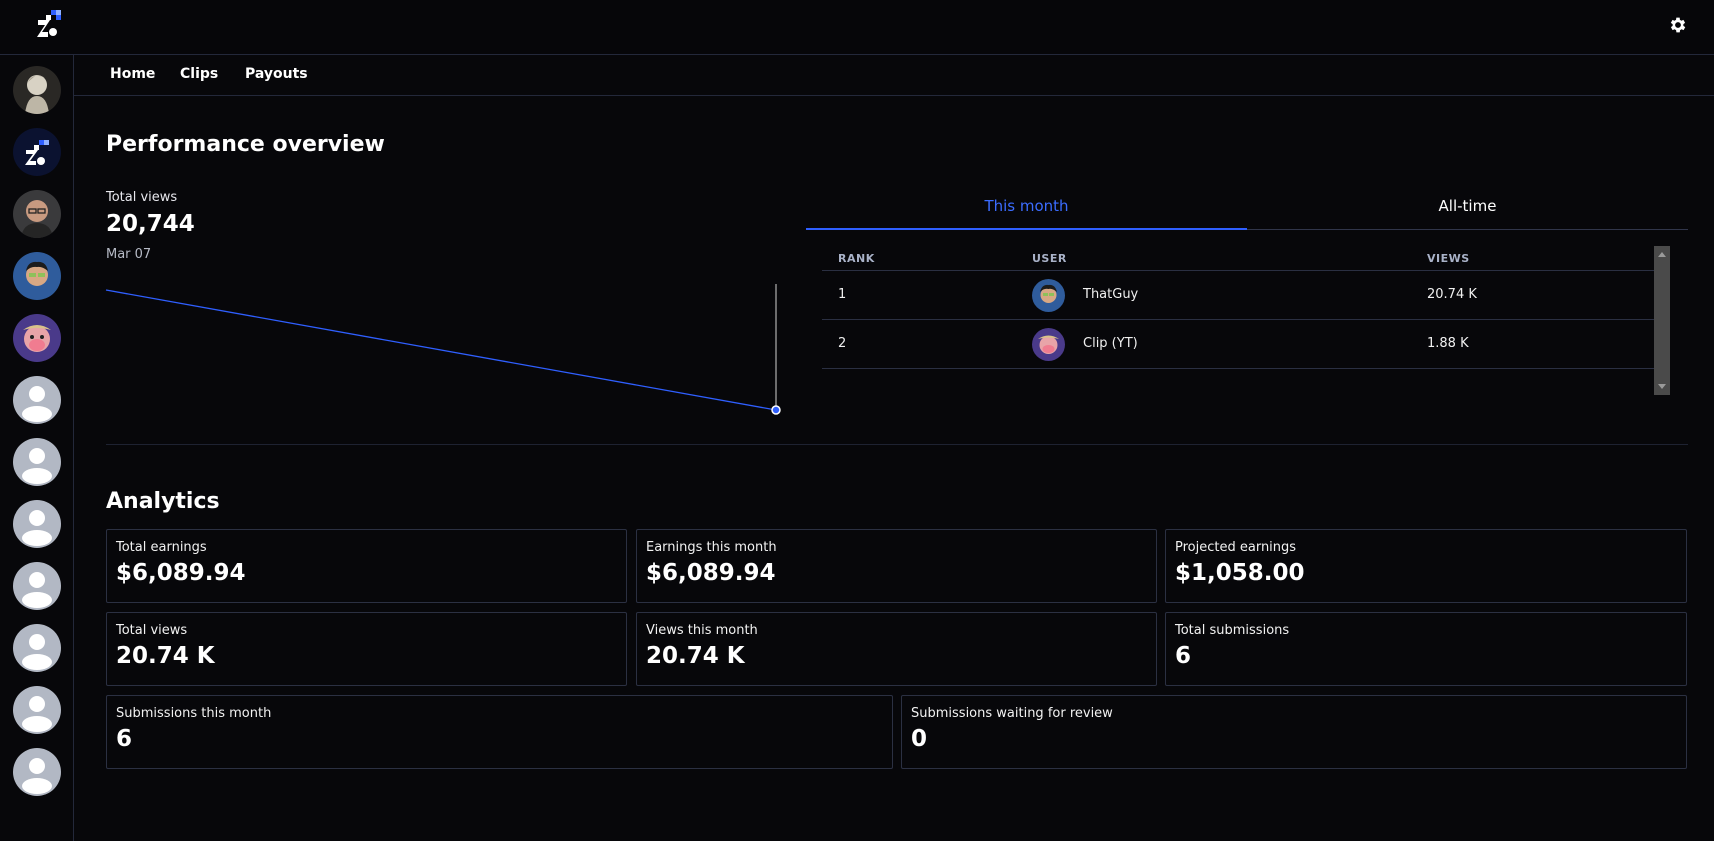 The image size is (1714, 841). What do you see at coordinates (142, 197) in the screenshot?
I see `total-views-label: Total views` at bounding box center [142, 197].